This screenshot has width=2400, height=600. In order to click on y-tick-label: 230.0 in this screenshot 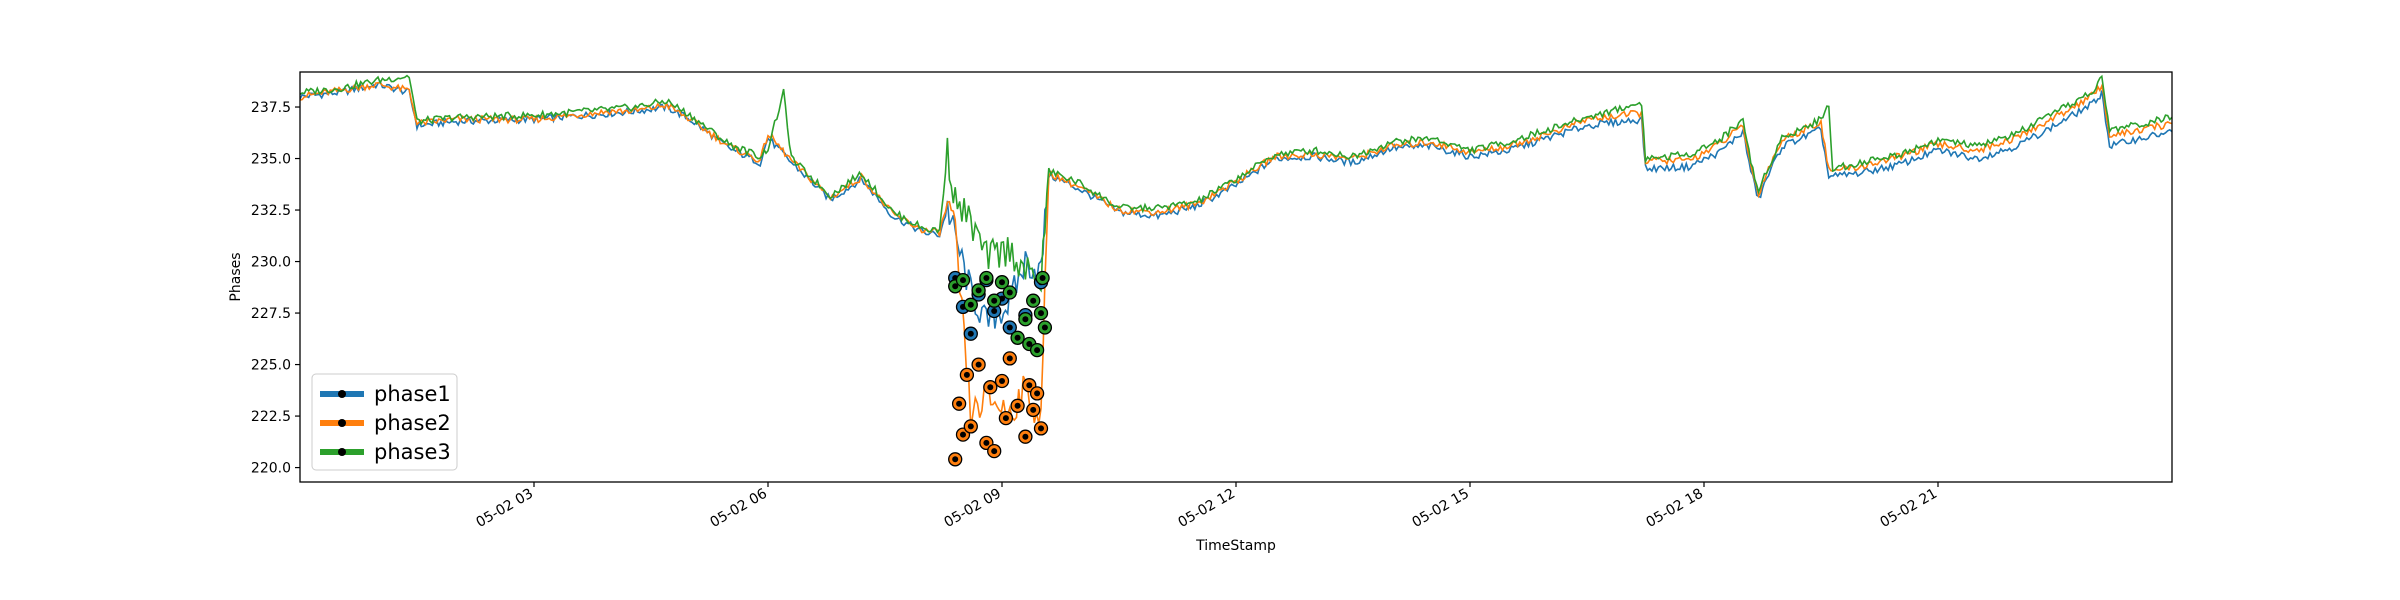, I will do `click(271, 263)`.